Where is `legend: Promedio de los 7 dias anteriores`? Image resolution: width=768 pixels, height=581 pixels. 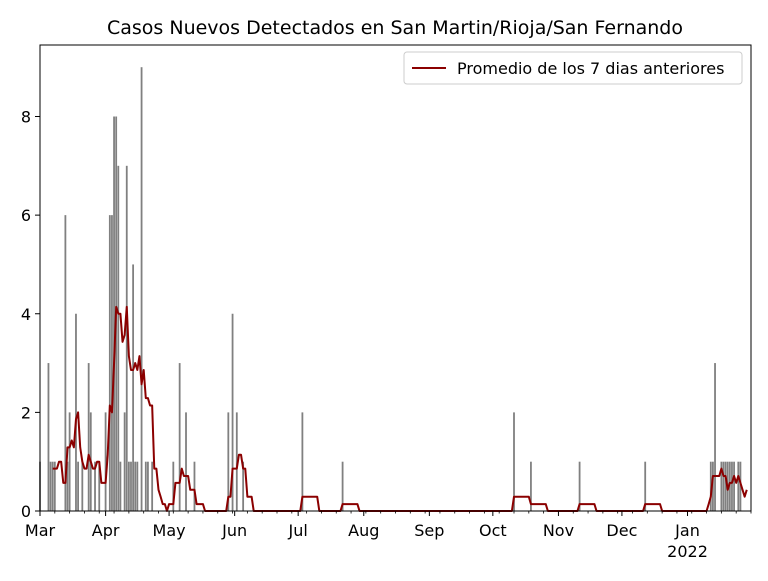 legend: Promedio de los 7 dias anteriores is located at coordinates (573, 68).